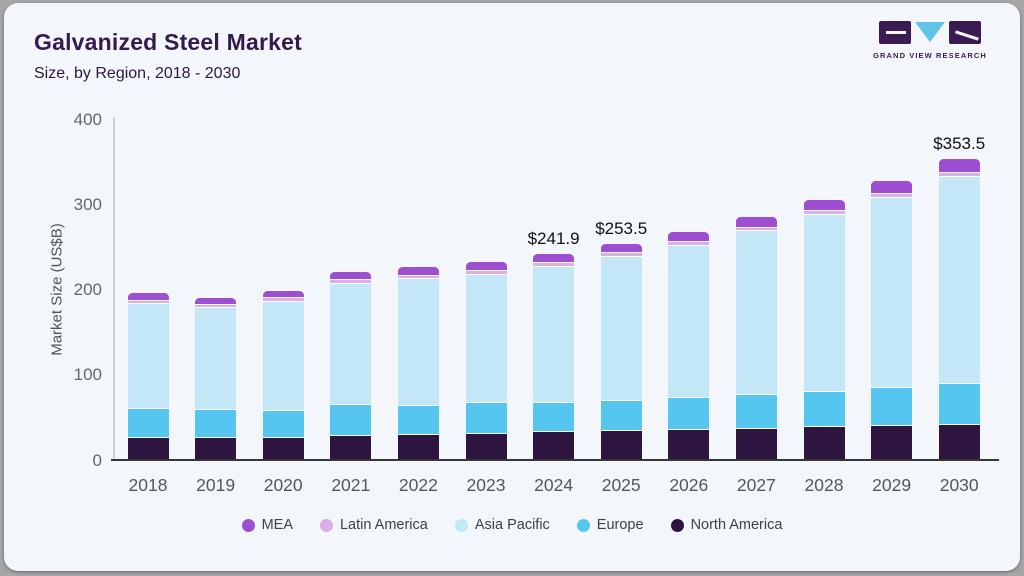 This screenshot has width=1024, height=576. Describe the element at coordinates (168, 42) in the screenshot. I see `page-title: Galvanized Steel Market` at that location.